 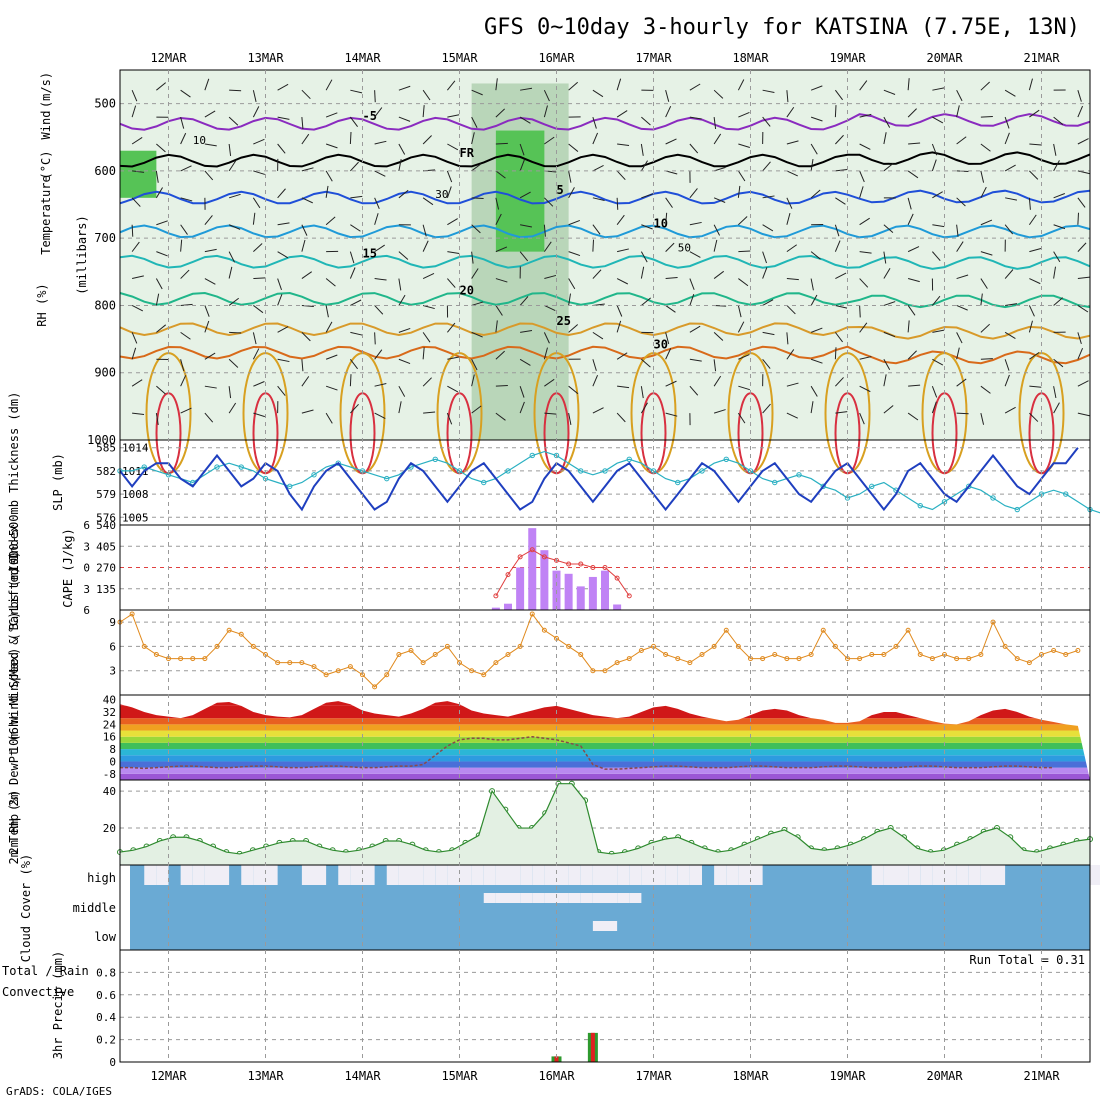 I want to click on cloud-level-label: middle, so click(x=94, y=908).